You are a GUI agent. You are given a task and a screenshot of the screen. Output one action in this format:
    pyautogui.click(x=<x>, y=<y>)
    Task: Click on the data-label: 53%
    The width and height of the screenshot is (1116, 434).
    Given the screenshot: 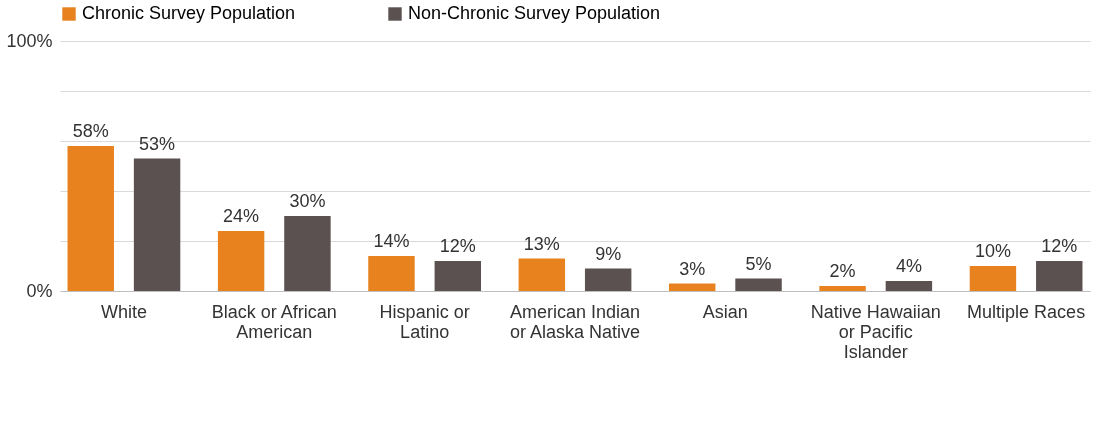 What is the action you would take?
    pyautogui.click(x=157, y=143)
    